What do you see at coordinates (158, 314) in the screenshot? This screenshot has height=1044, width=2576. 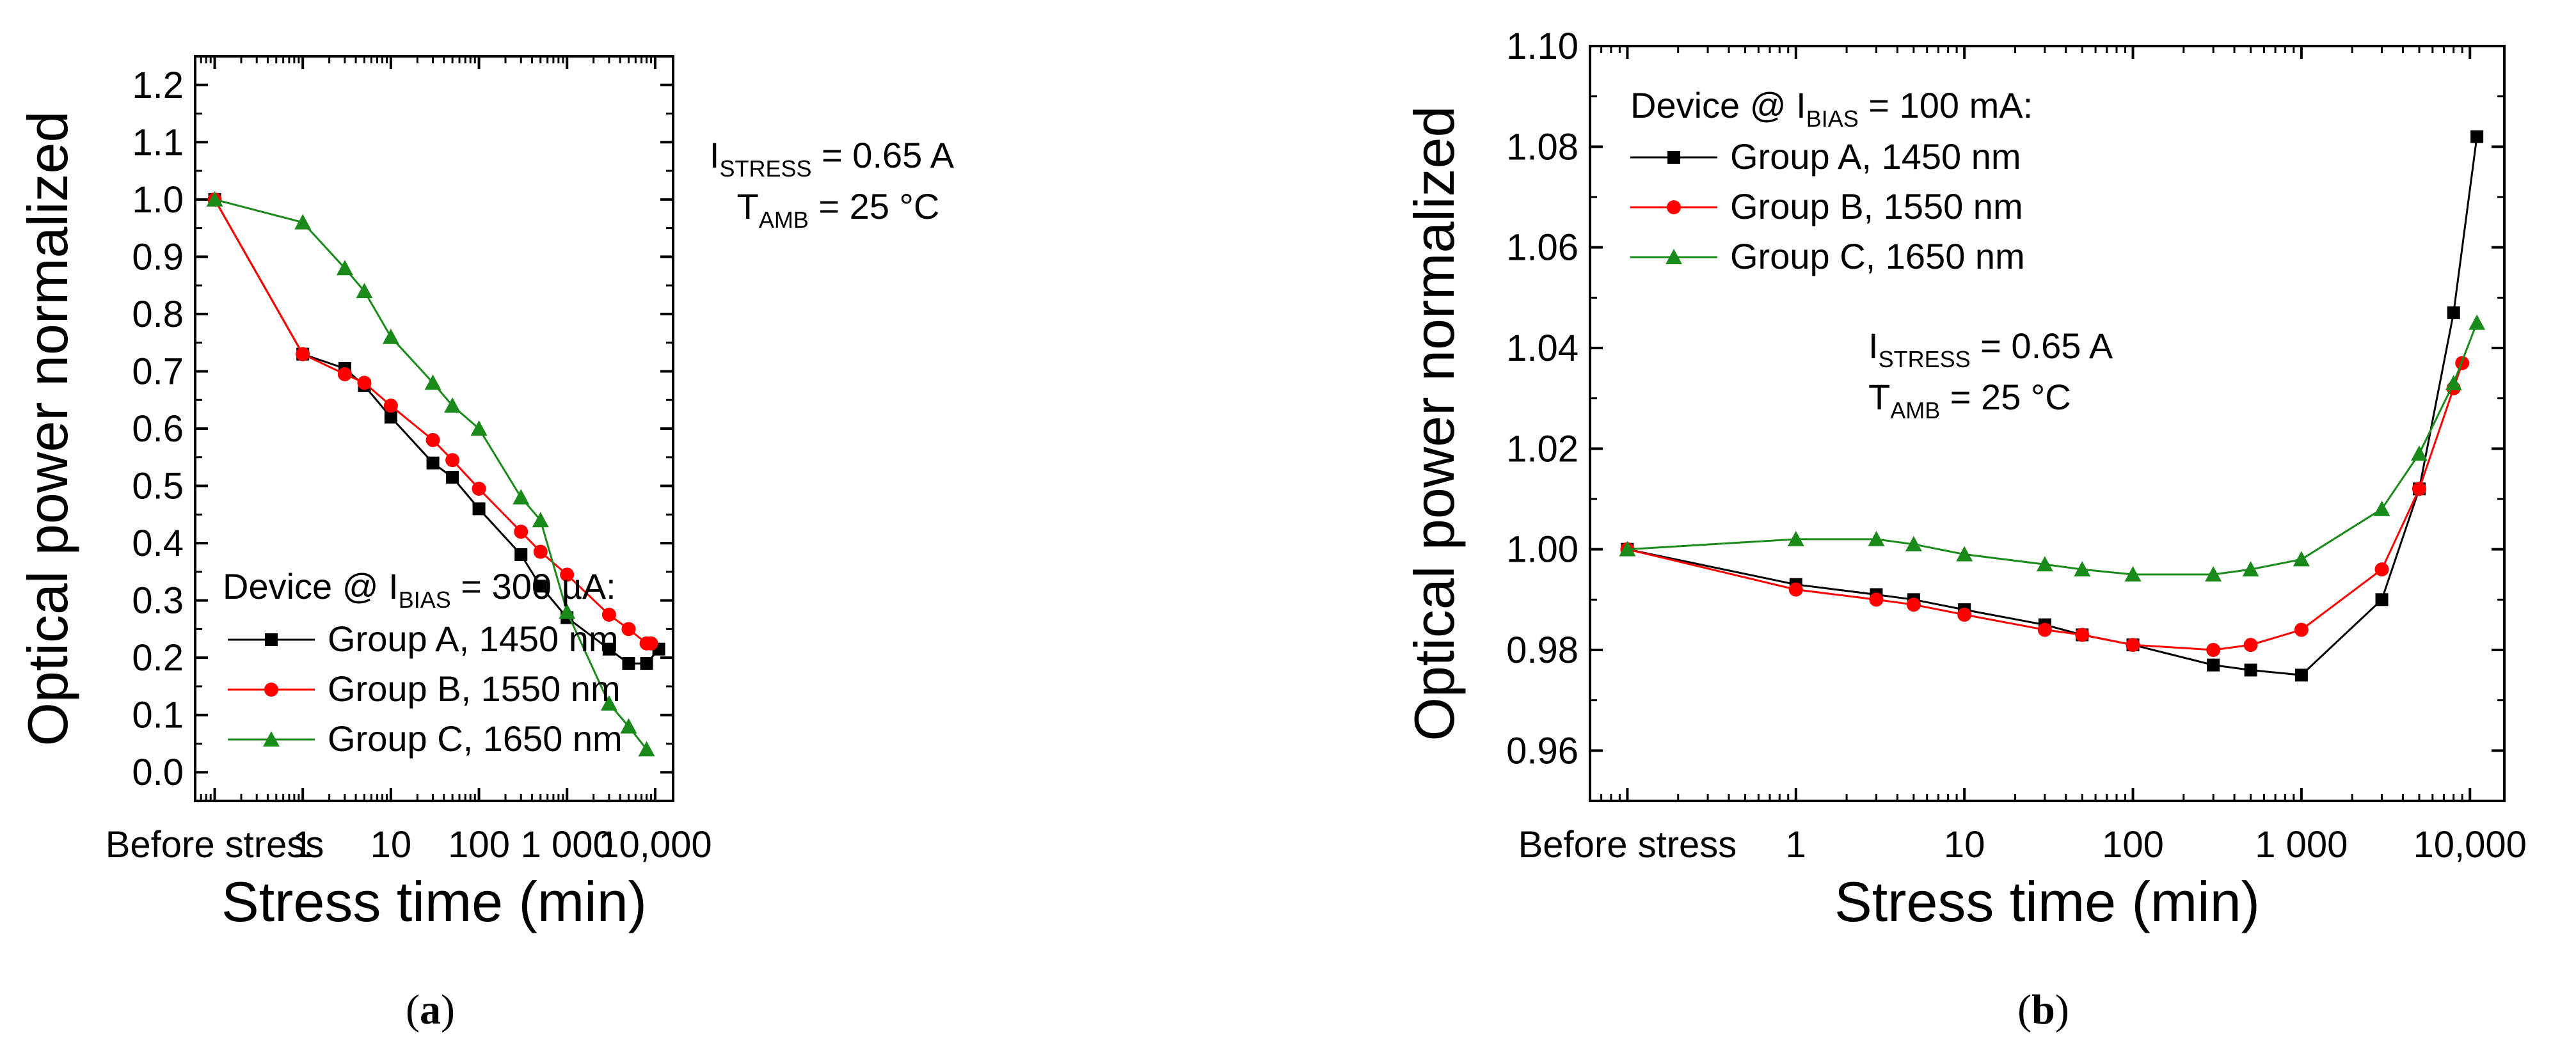 I see `y-tick-label: 0.8` at bounding box center [158, 314].